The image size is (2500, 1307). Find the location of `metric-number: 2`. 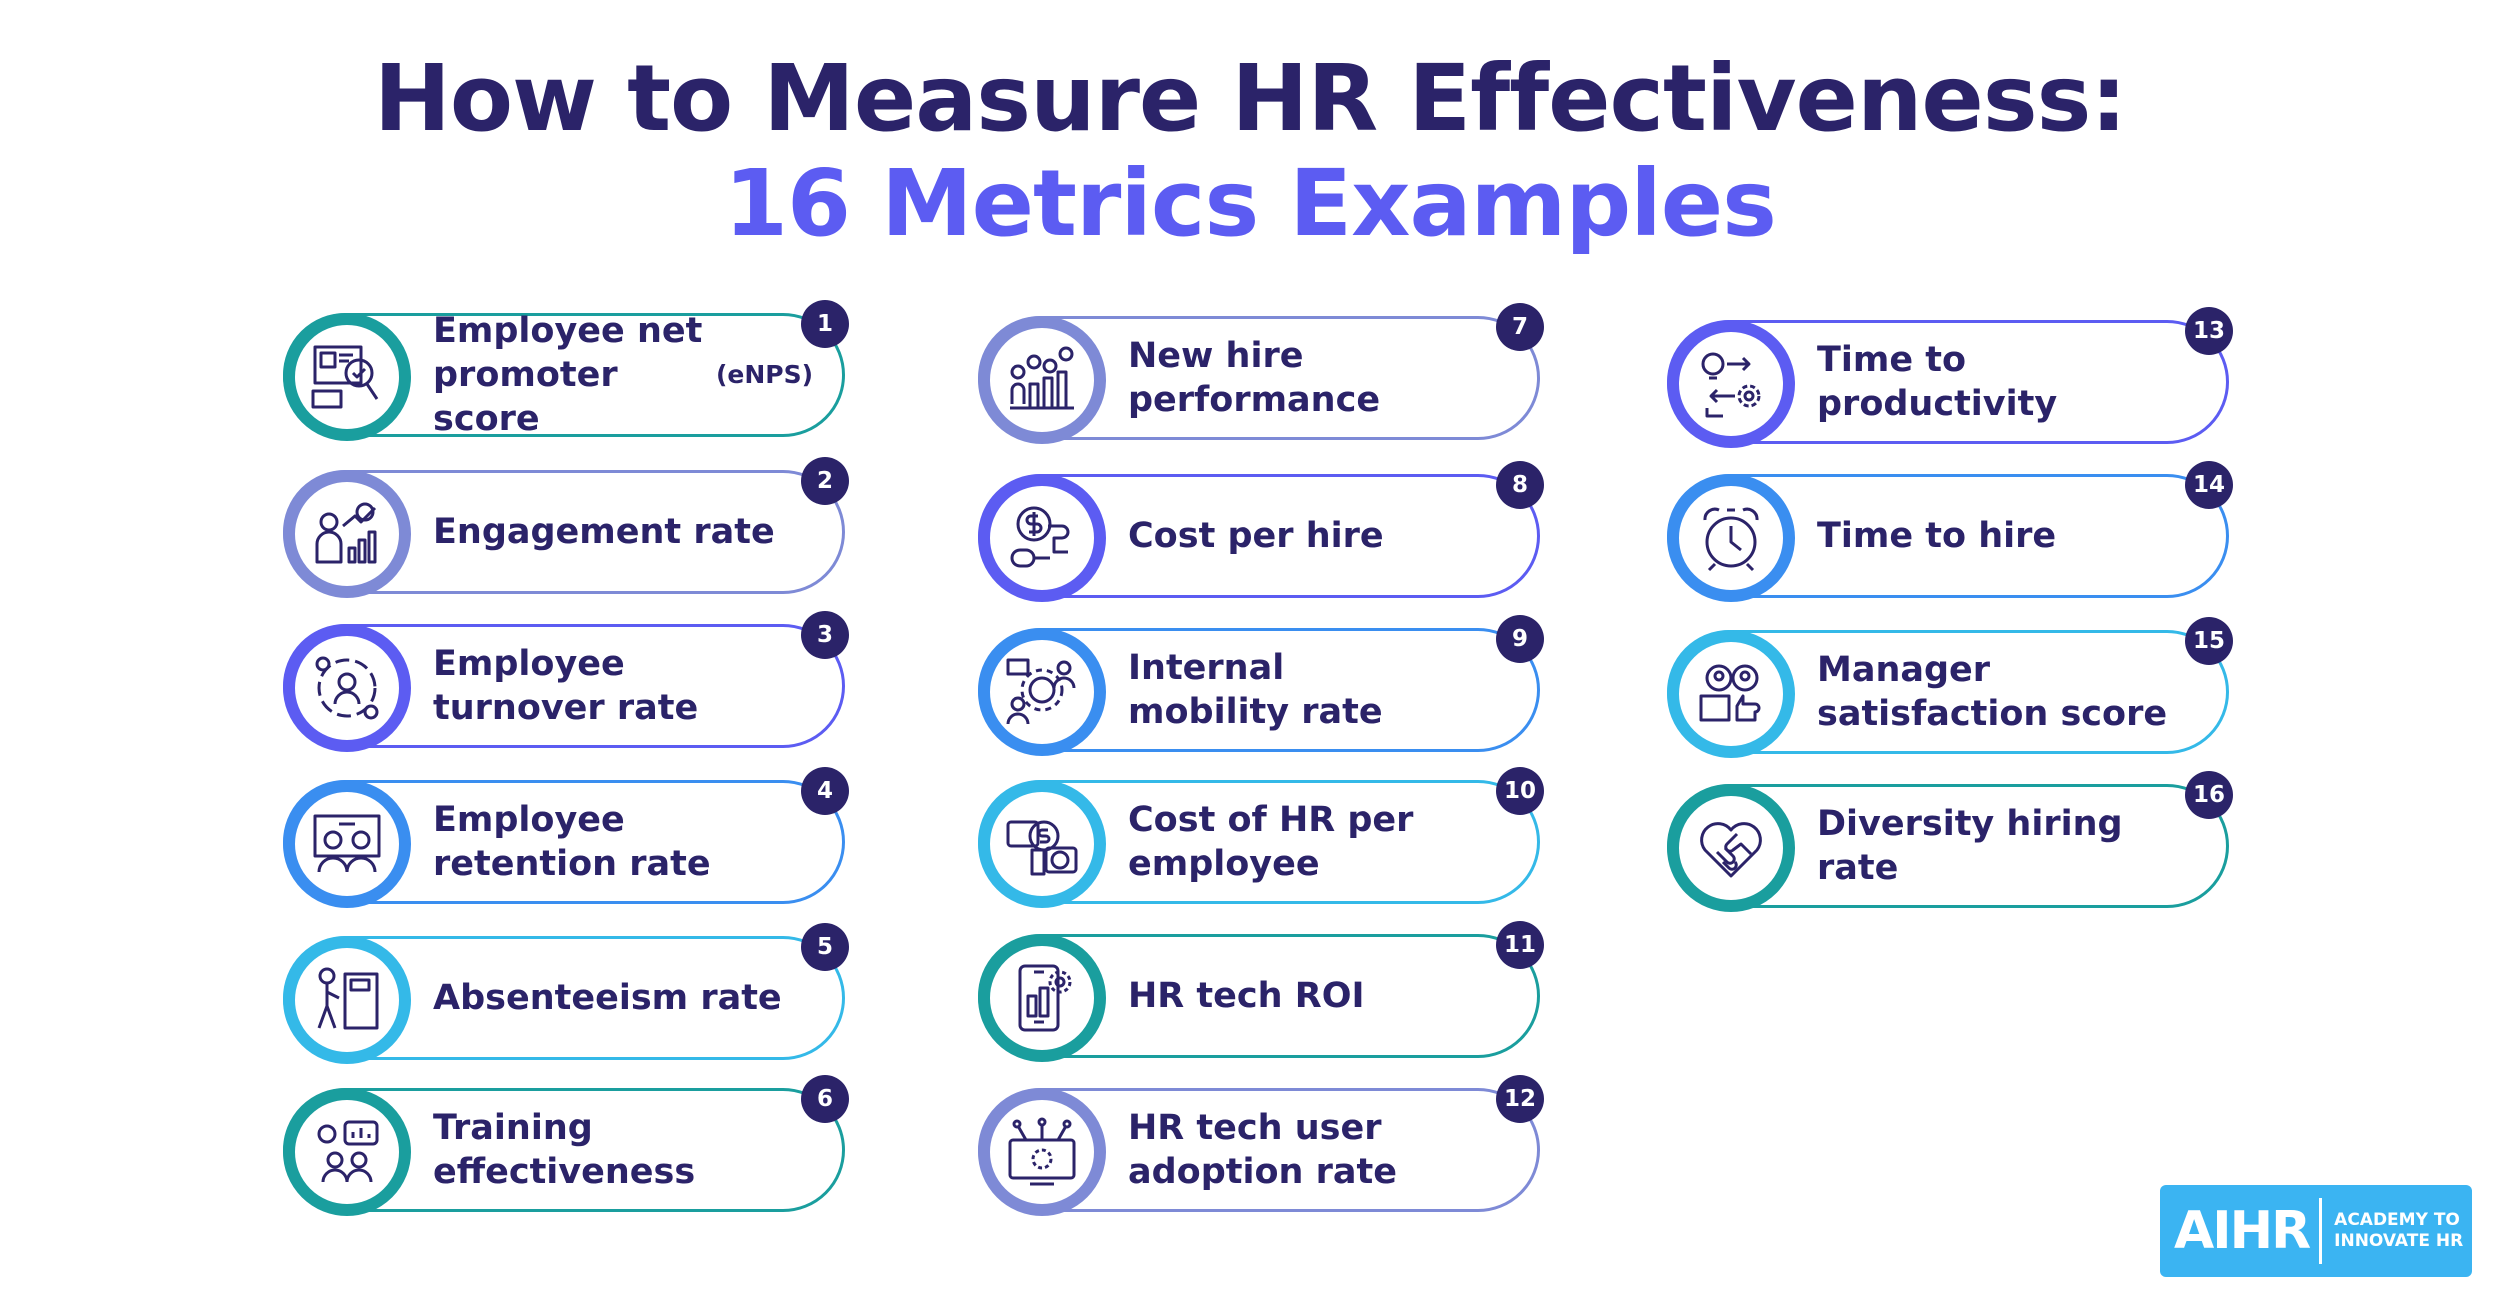

metric-number: 2 is located at coordinates (825, 481).